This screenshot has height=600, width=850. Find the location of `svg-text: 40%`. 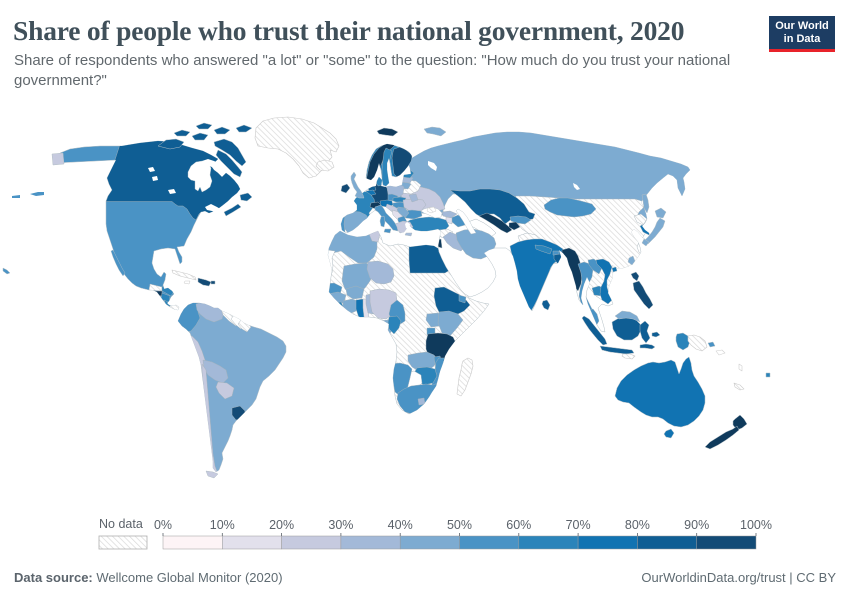

svg-text: 40% is located at coordinates (400, 525).